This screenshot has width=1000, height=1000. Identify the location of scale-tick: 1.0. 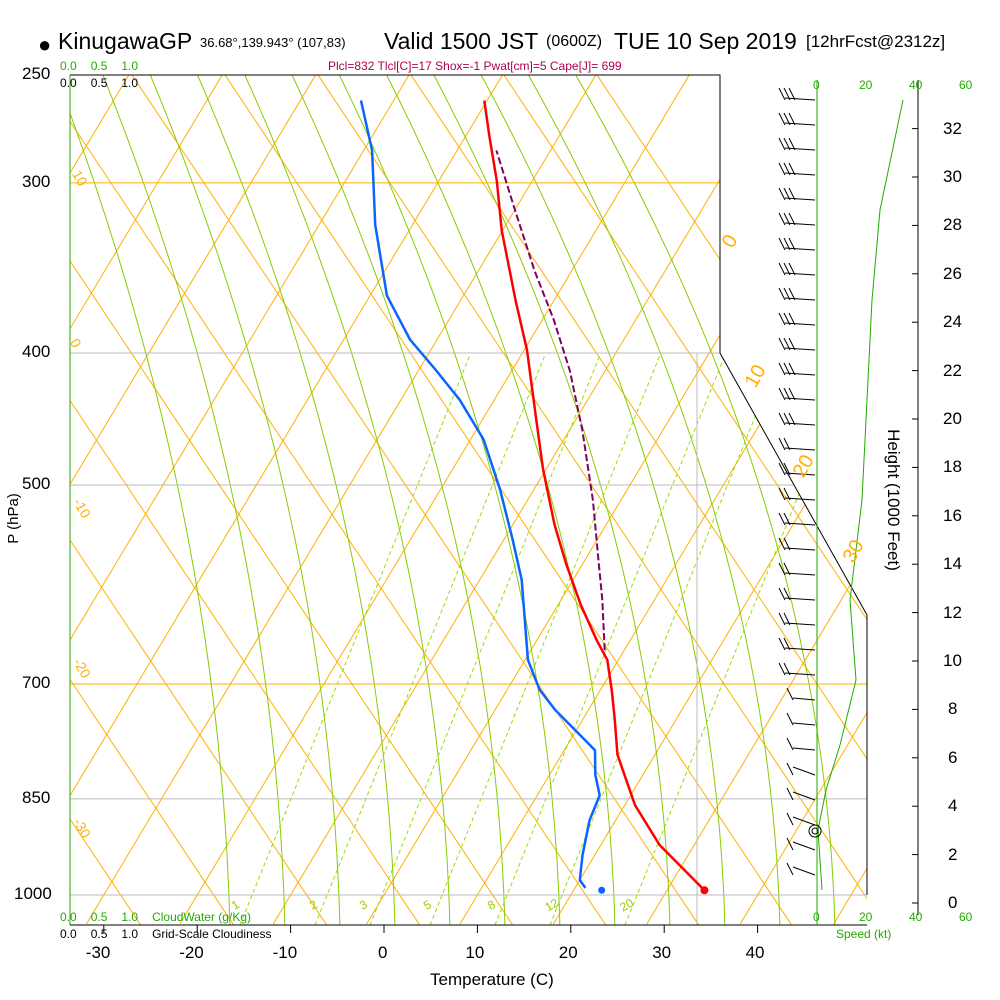
(130, 83).